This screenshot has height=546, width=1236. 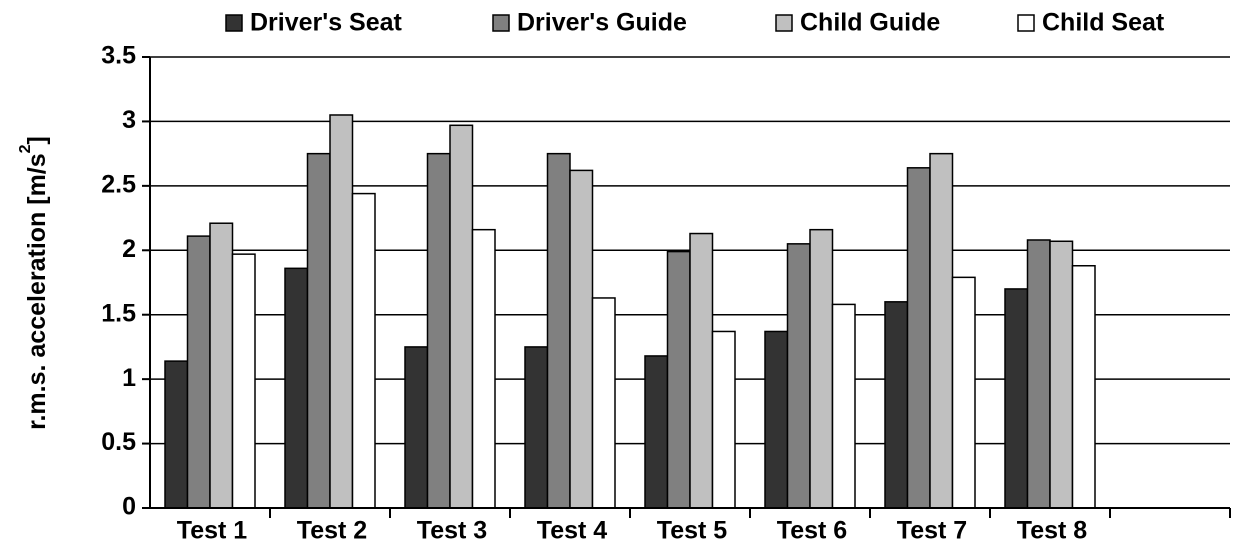 I want to click on y-tick-label: 0.5, so click(x=118, y=442).